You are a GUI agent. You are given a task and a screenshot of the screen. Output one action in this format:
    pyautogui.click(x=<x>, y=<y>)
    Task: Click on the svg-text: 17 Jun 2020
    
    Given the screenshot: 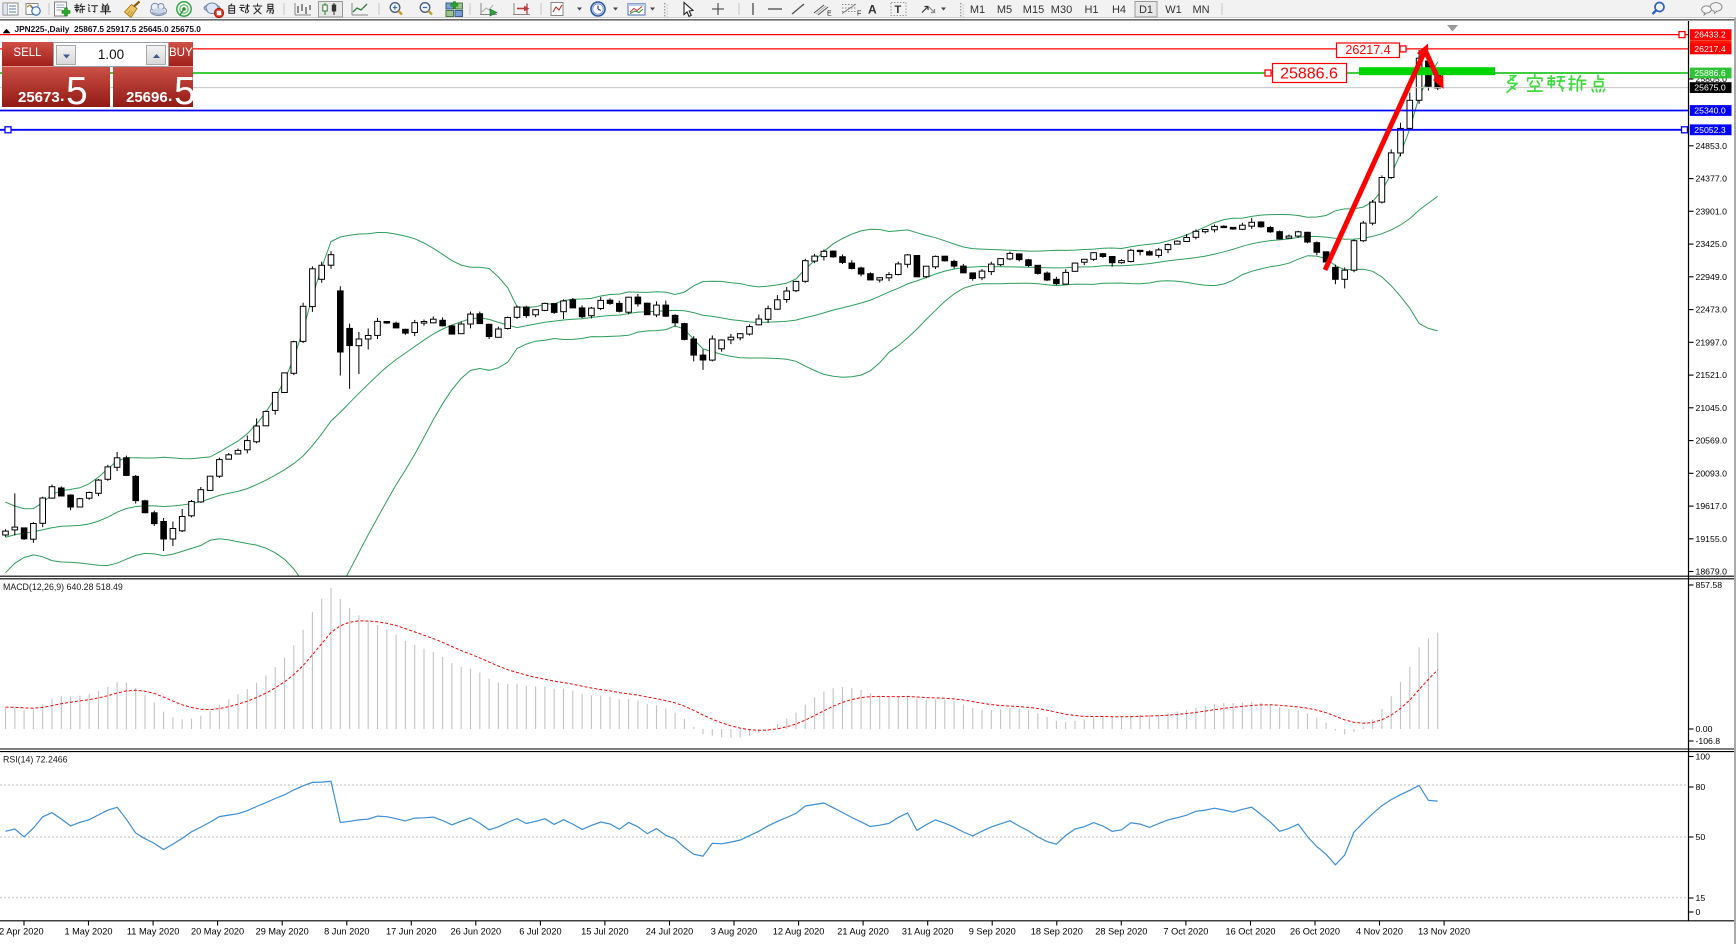 What is the action you would take?
    pyautogui.click(x=411, y=931)
    